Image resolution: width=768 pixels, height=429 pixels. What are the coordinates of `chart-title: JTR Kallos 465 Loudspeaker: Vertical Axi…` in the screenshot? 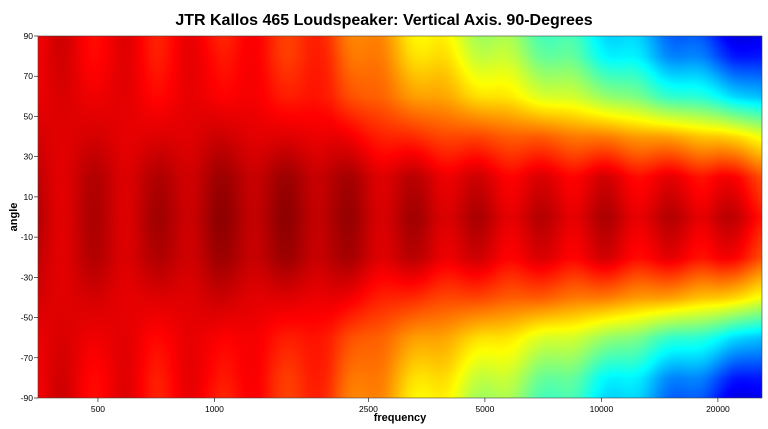 It's located at (383, 20).